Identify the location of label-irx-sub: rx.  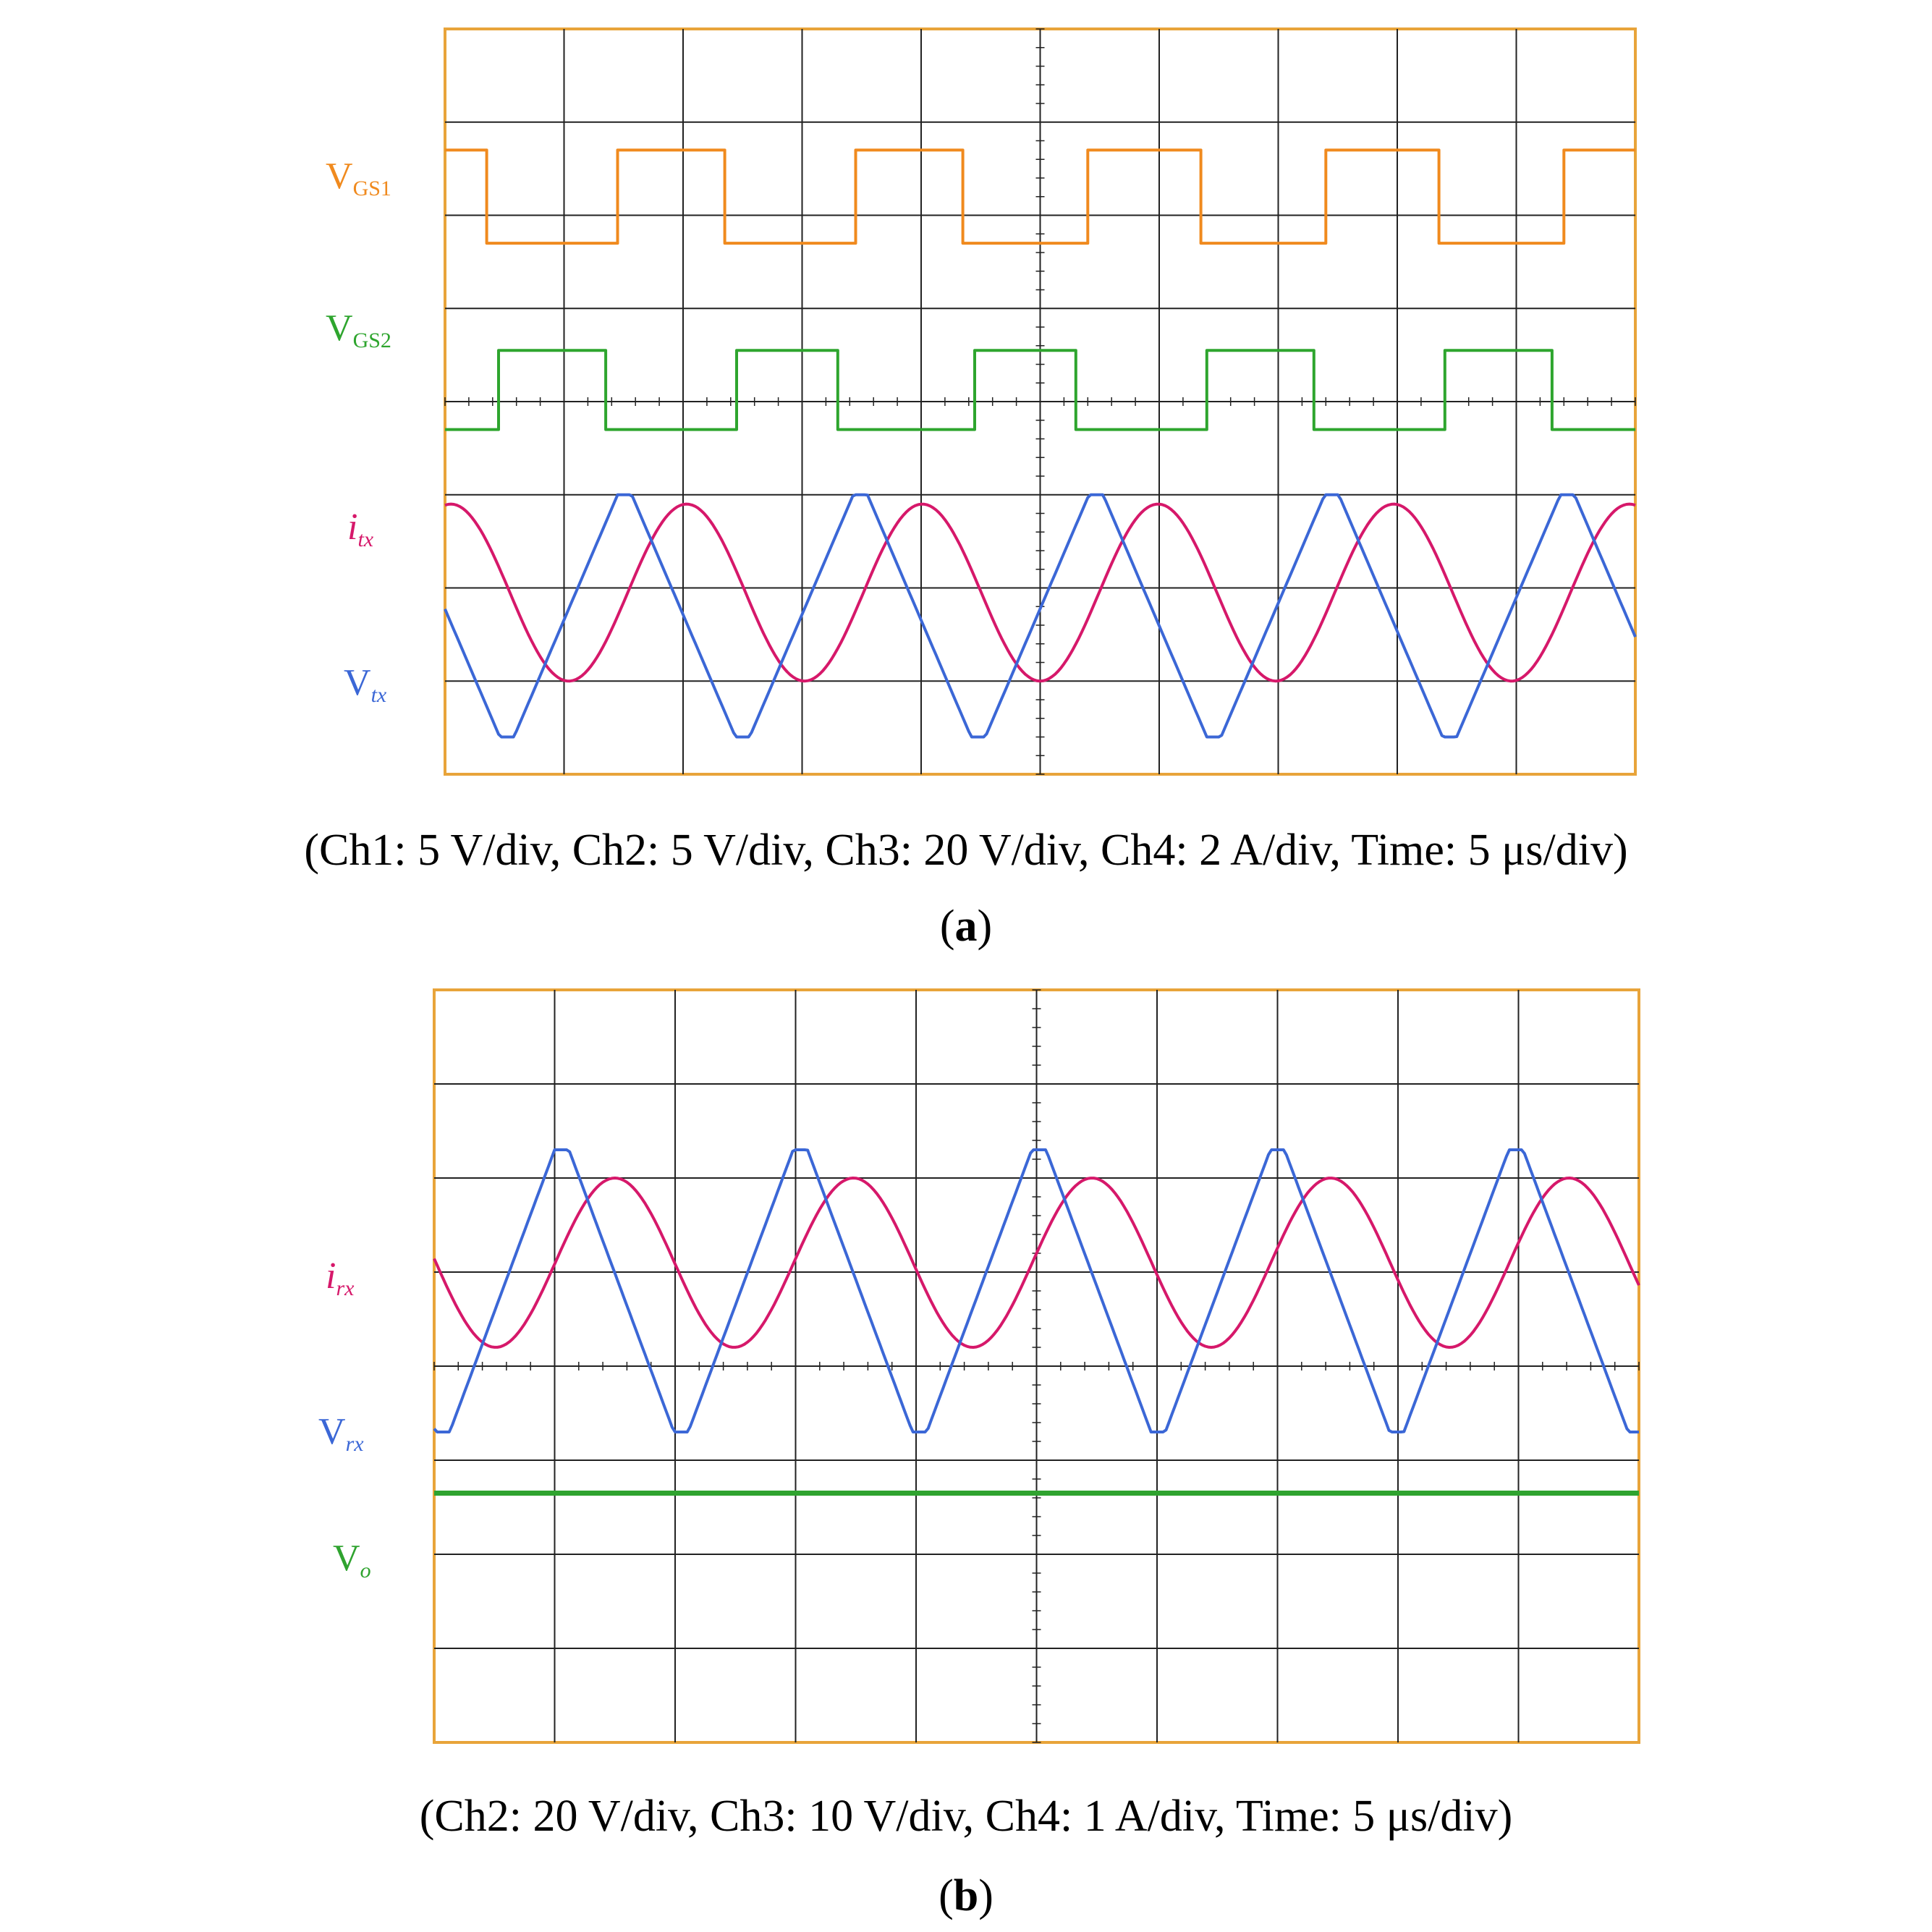
(345, 1288).